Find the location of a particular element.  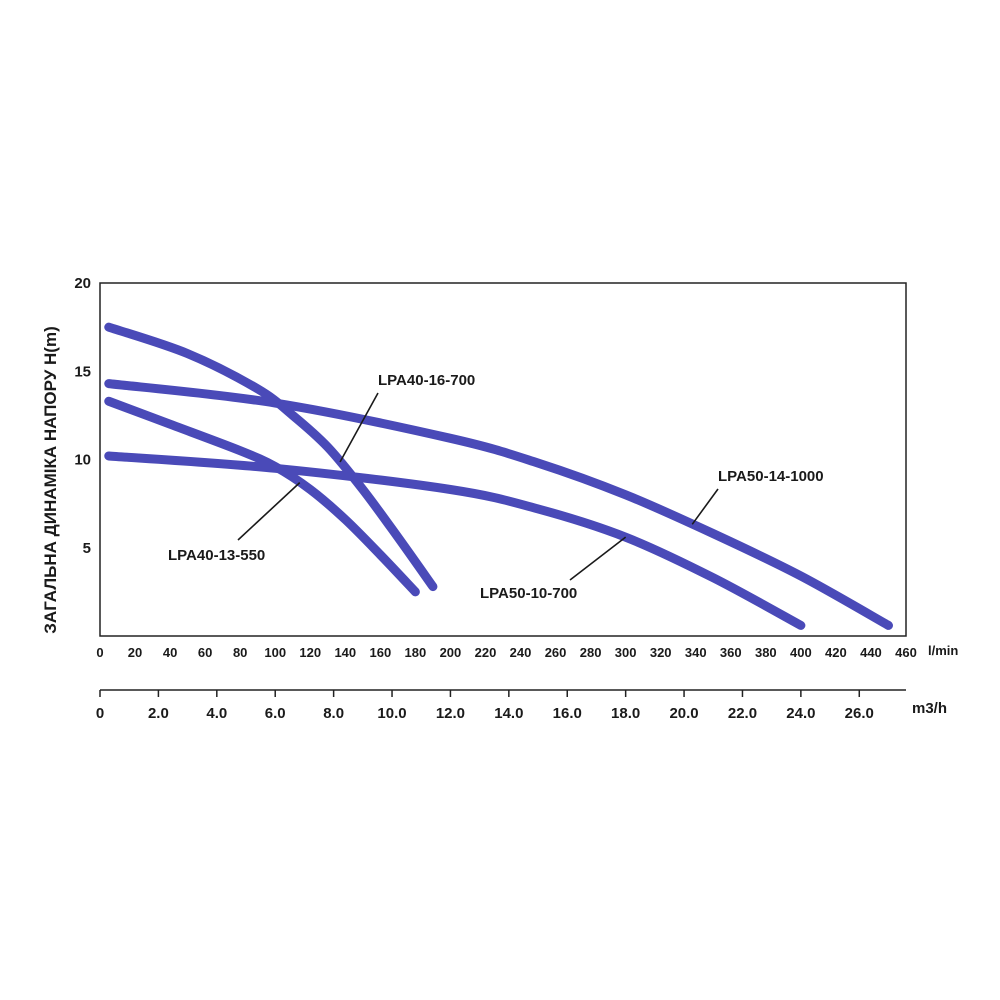

x2-tick-label: 14.0 is located at coordinates (508, 713).